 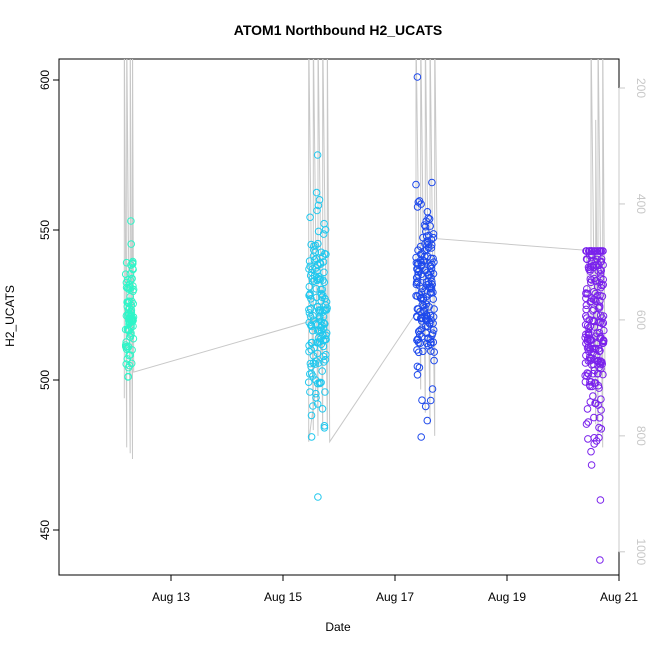 I want to click on y2-axis: 200 400 600 800 1000, so click(x=633, y=321).